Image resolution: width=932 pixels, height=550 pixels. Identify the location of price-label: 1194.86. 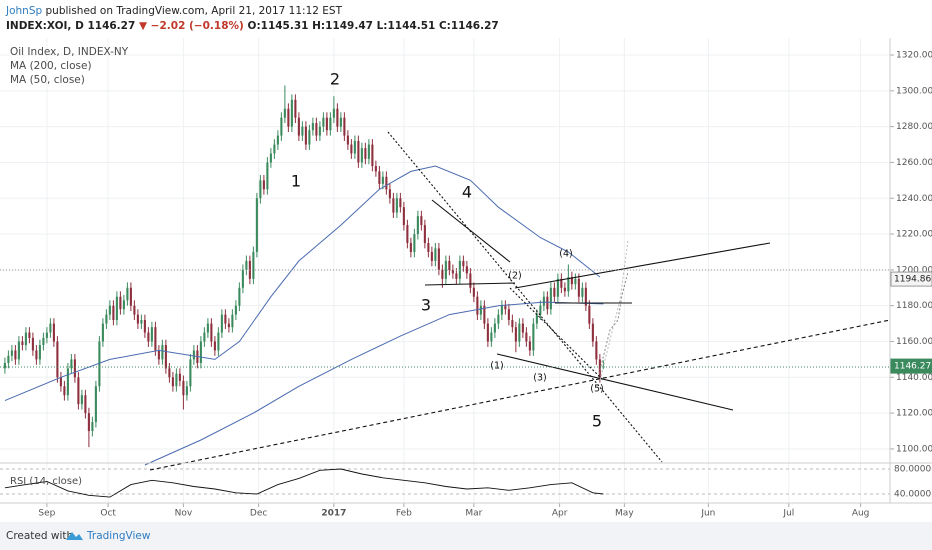
(912, 280).